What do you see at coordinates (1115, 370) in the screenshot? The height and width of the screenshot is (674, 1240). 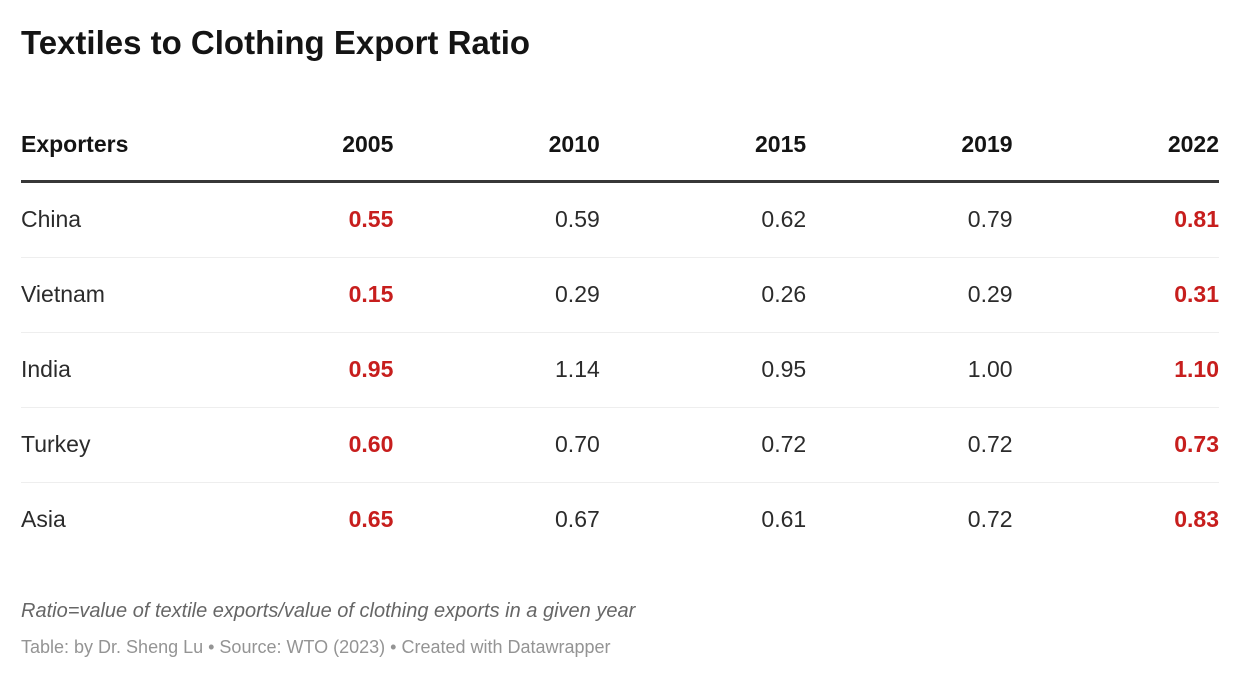 I see `cell-value-highlighted: 1.10` at bounding box center [1115, 370].